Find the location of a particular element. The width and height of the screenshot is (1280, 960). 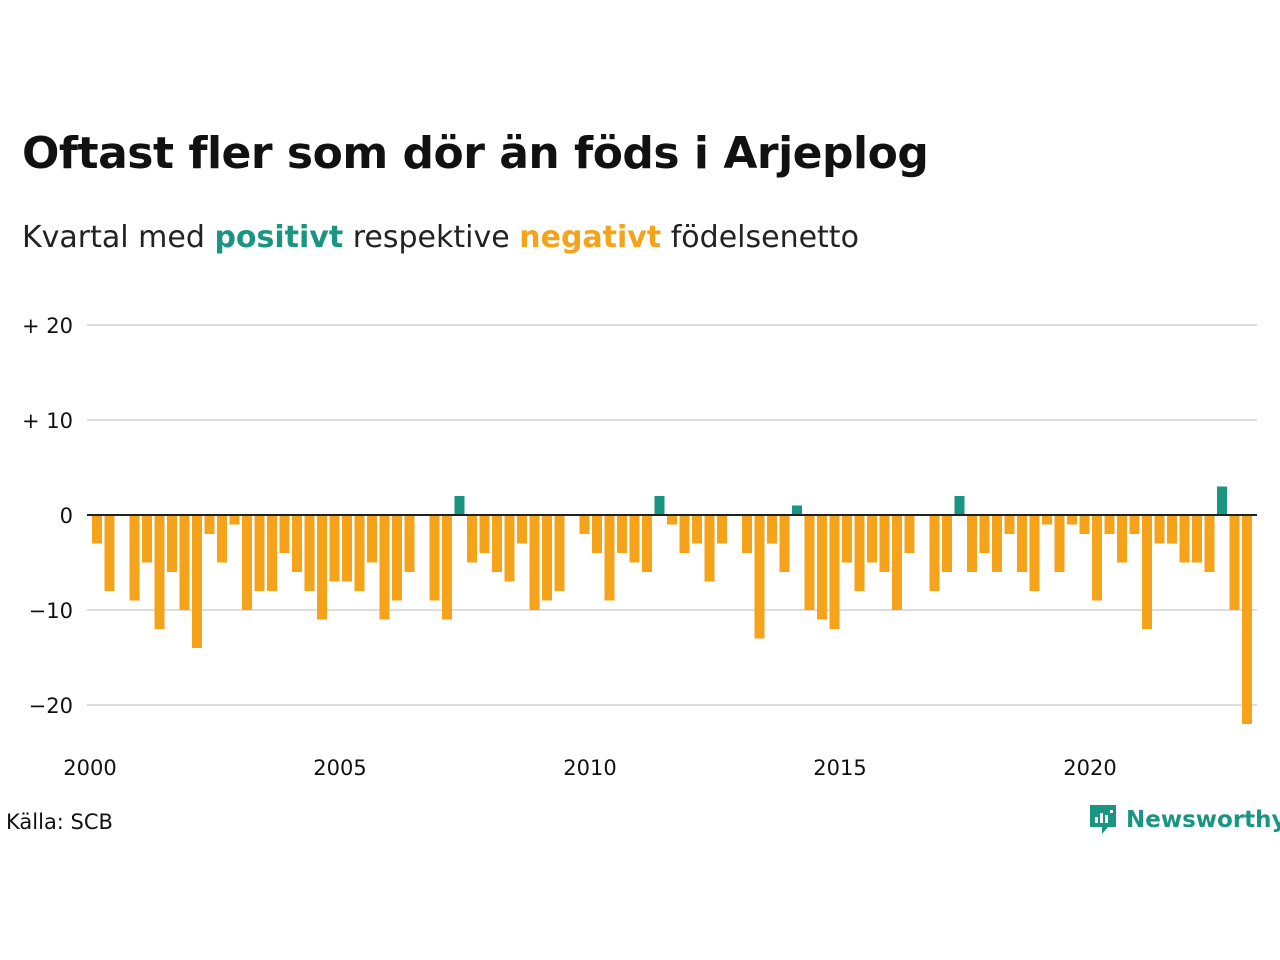

subtitle-middle: respektive is located at coordinates (431, 237).